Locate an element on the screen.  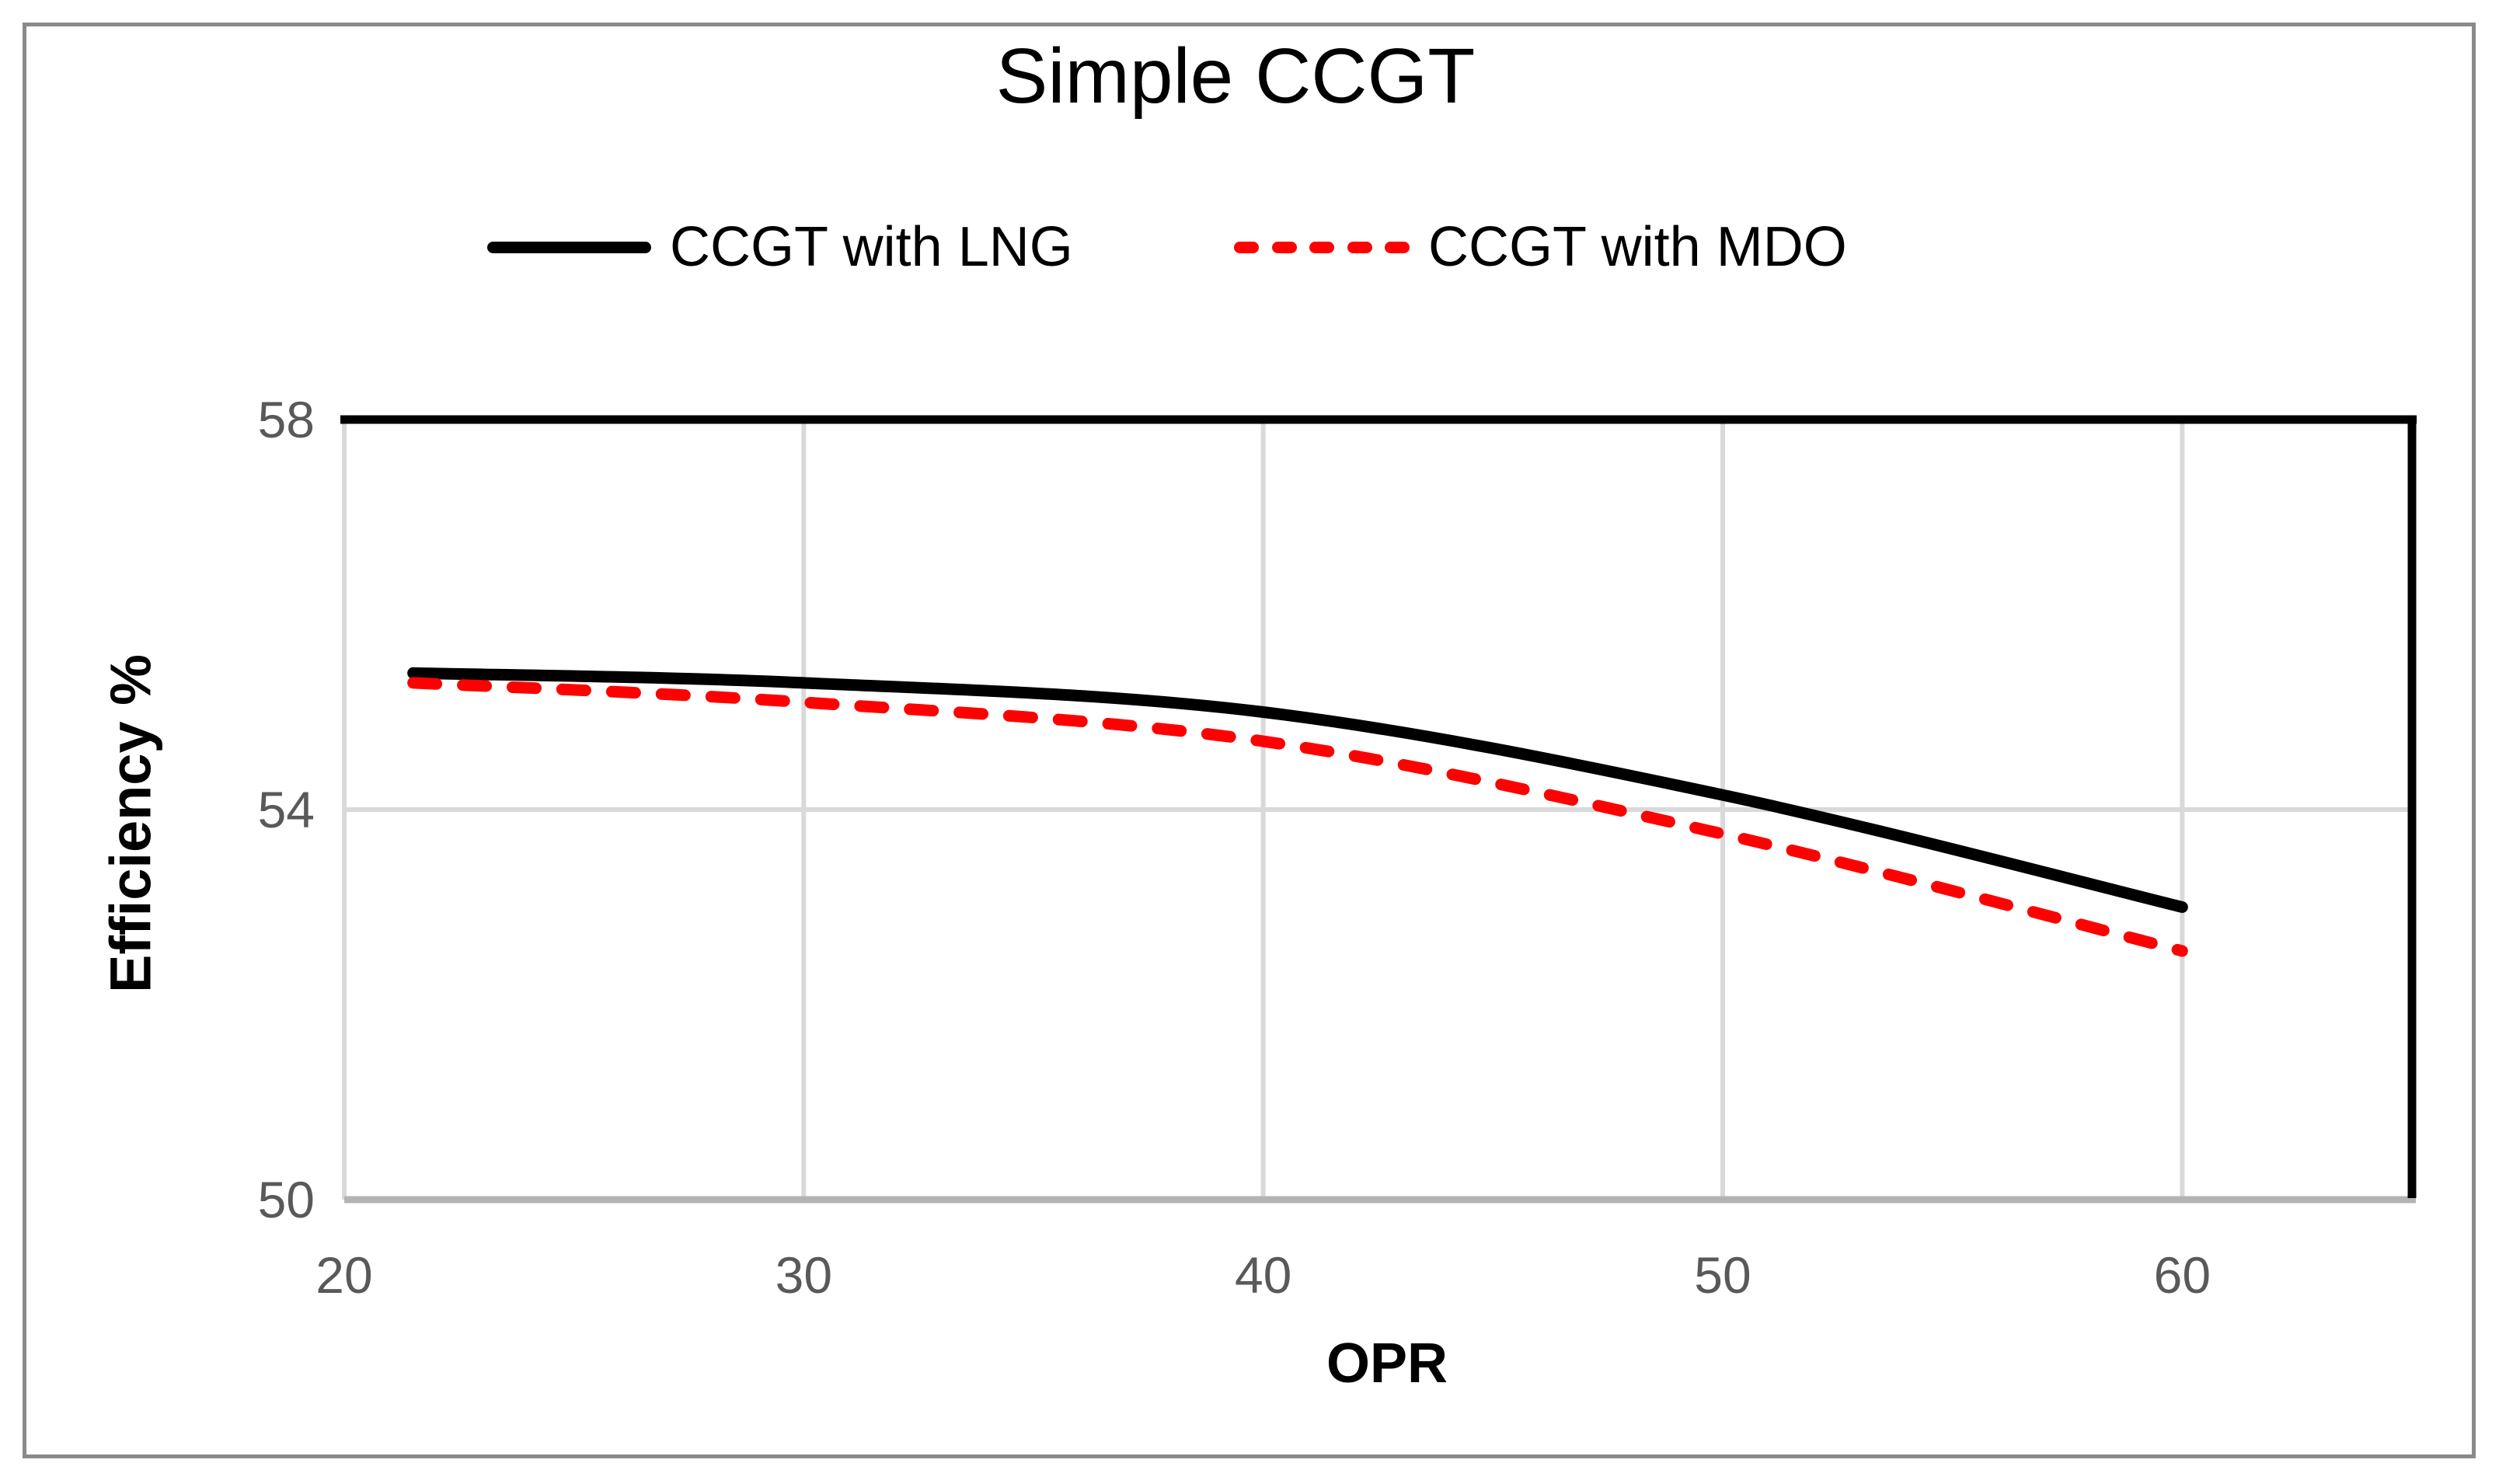
legend-item-lng: CCGT with LNG is located at coordinates (780, 247).